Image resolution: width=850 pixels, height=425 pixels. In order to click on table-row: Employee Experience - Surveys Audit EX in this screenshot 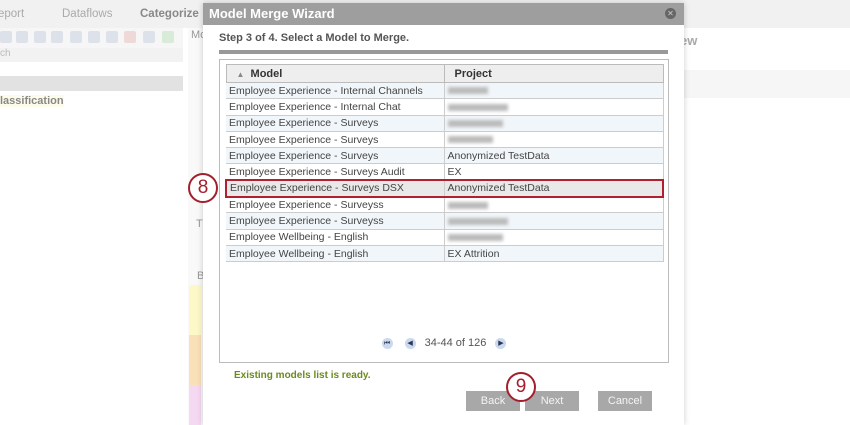, I will do `click(445, 172)`.